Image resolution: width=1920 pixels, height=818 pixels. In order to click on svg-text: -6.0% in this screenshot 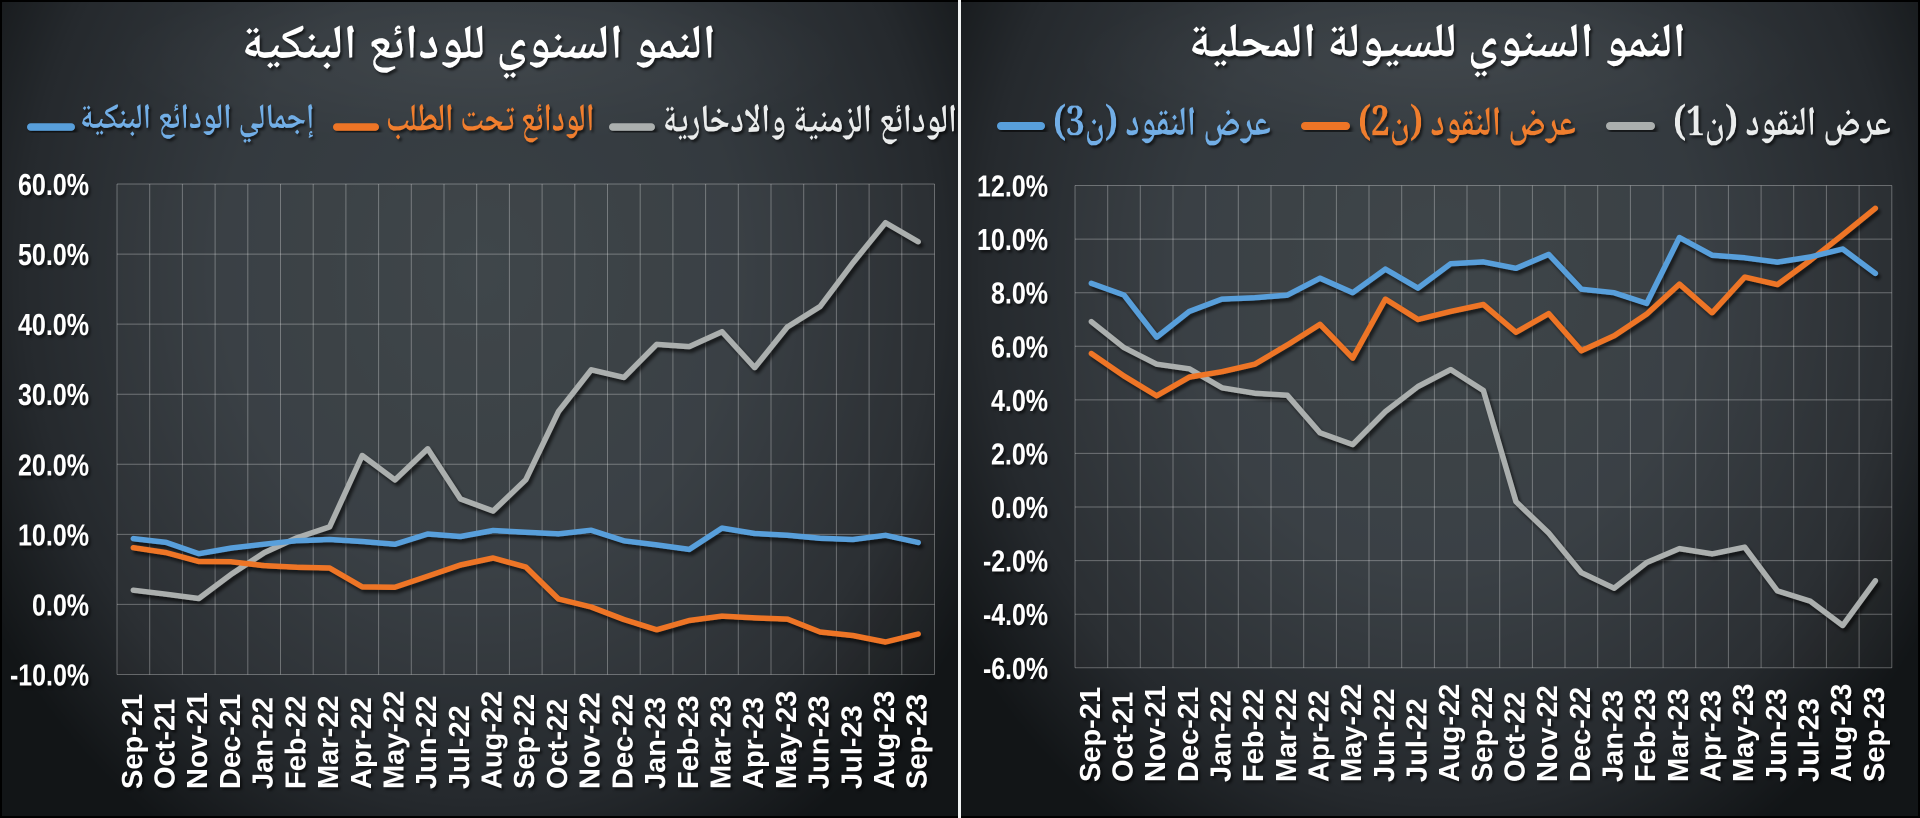, I will do `click(1015, 668)`.